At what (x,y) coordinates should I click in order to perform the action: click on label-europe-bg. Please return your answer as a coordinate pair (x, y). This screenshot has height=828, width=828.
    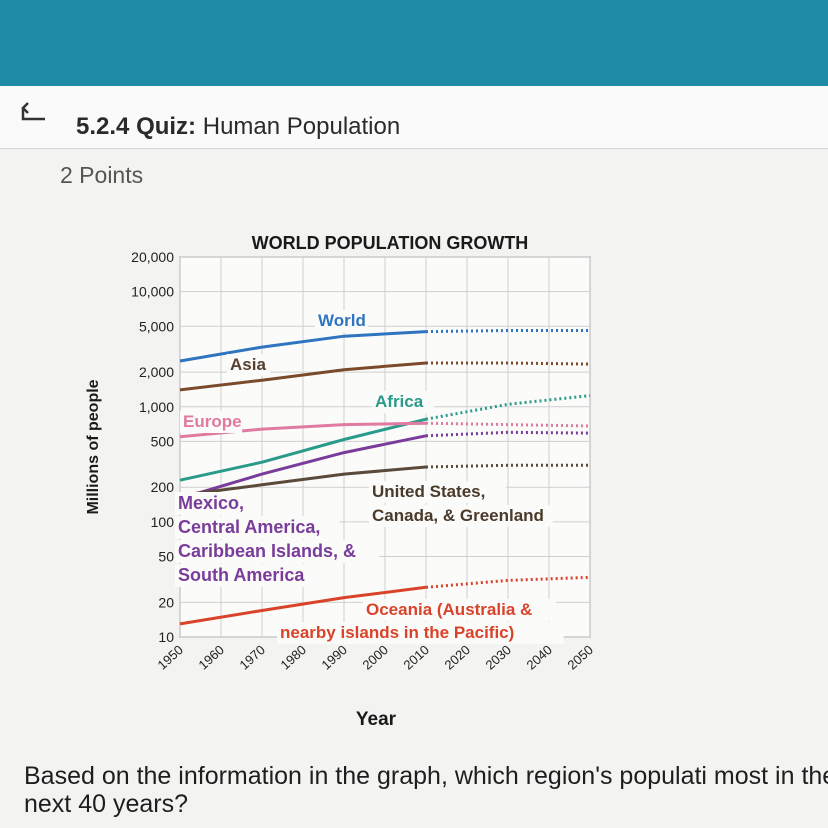
    Looking at the image, I should click on (211, 422).